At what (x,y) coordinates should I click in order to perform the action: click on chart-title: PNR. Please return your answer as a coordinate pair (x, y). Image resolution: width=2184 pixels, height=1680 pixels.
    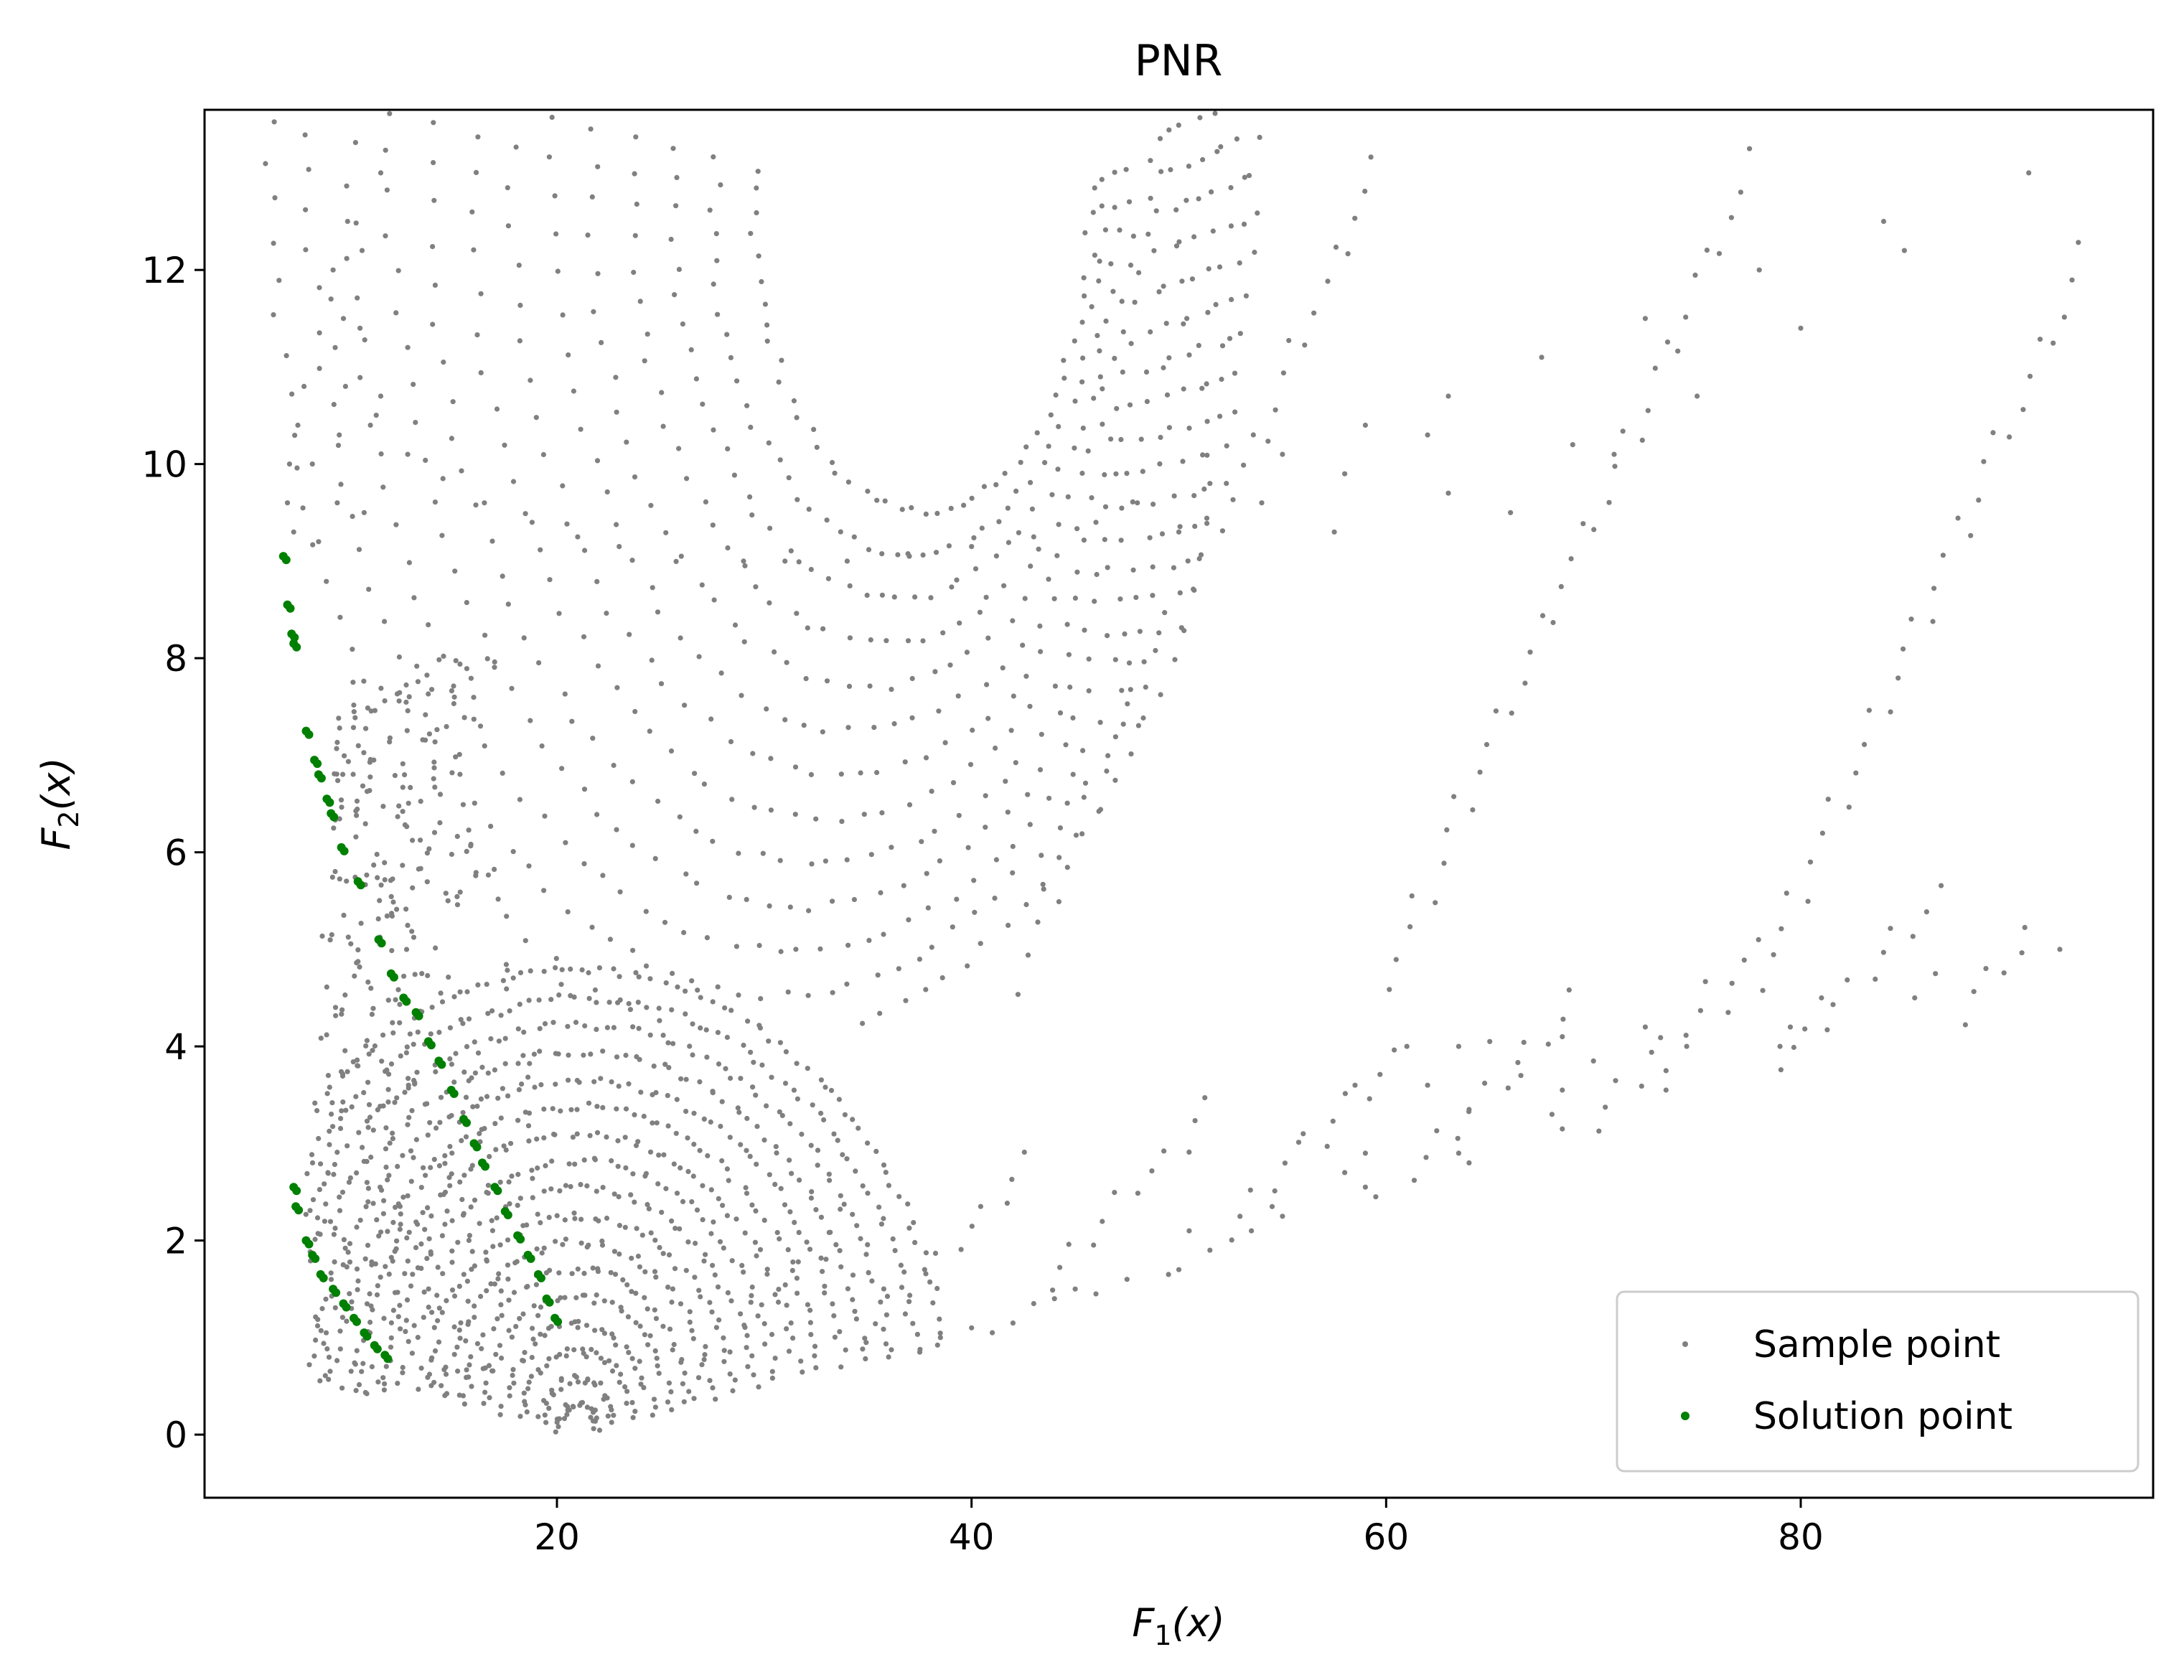
    Looking at the image, I should click on (1179, 61).